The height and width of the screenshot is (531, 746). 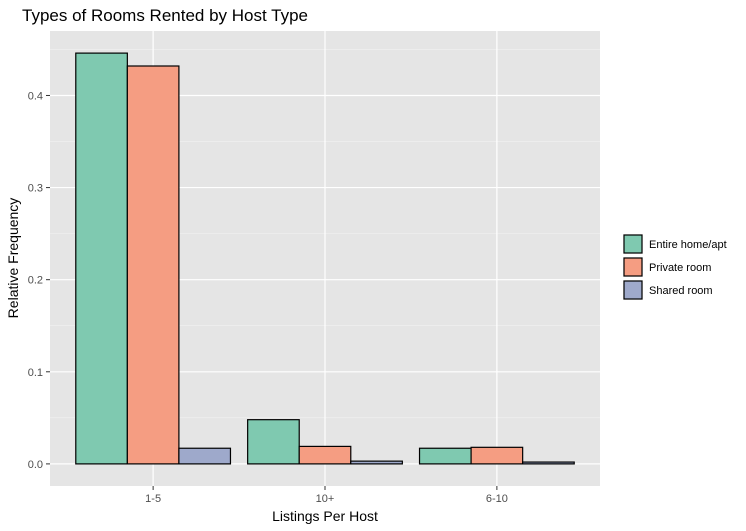 I want to click on x-tick-label: 1-5, so click(x=153, y=499).